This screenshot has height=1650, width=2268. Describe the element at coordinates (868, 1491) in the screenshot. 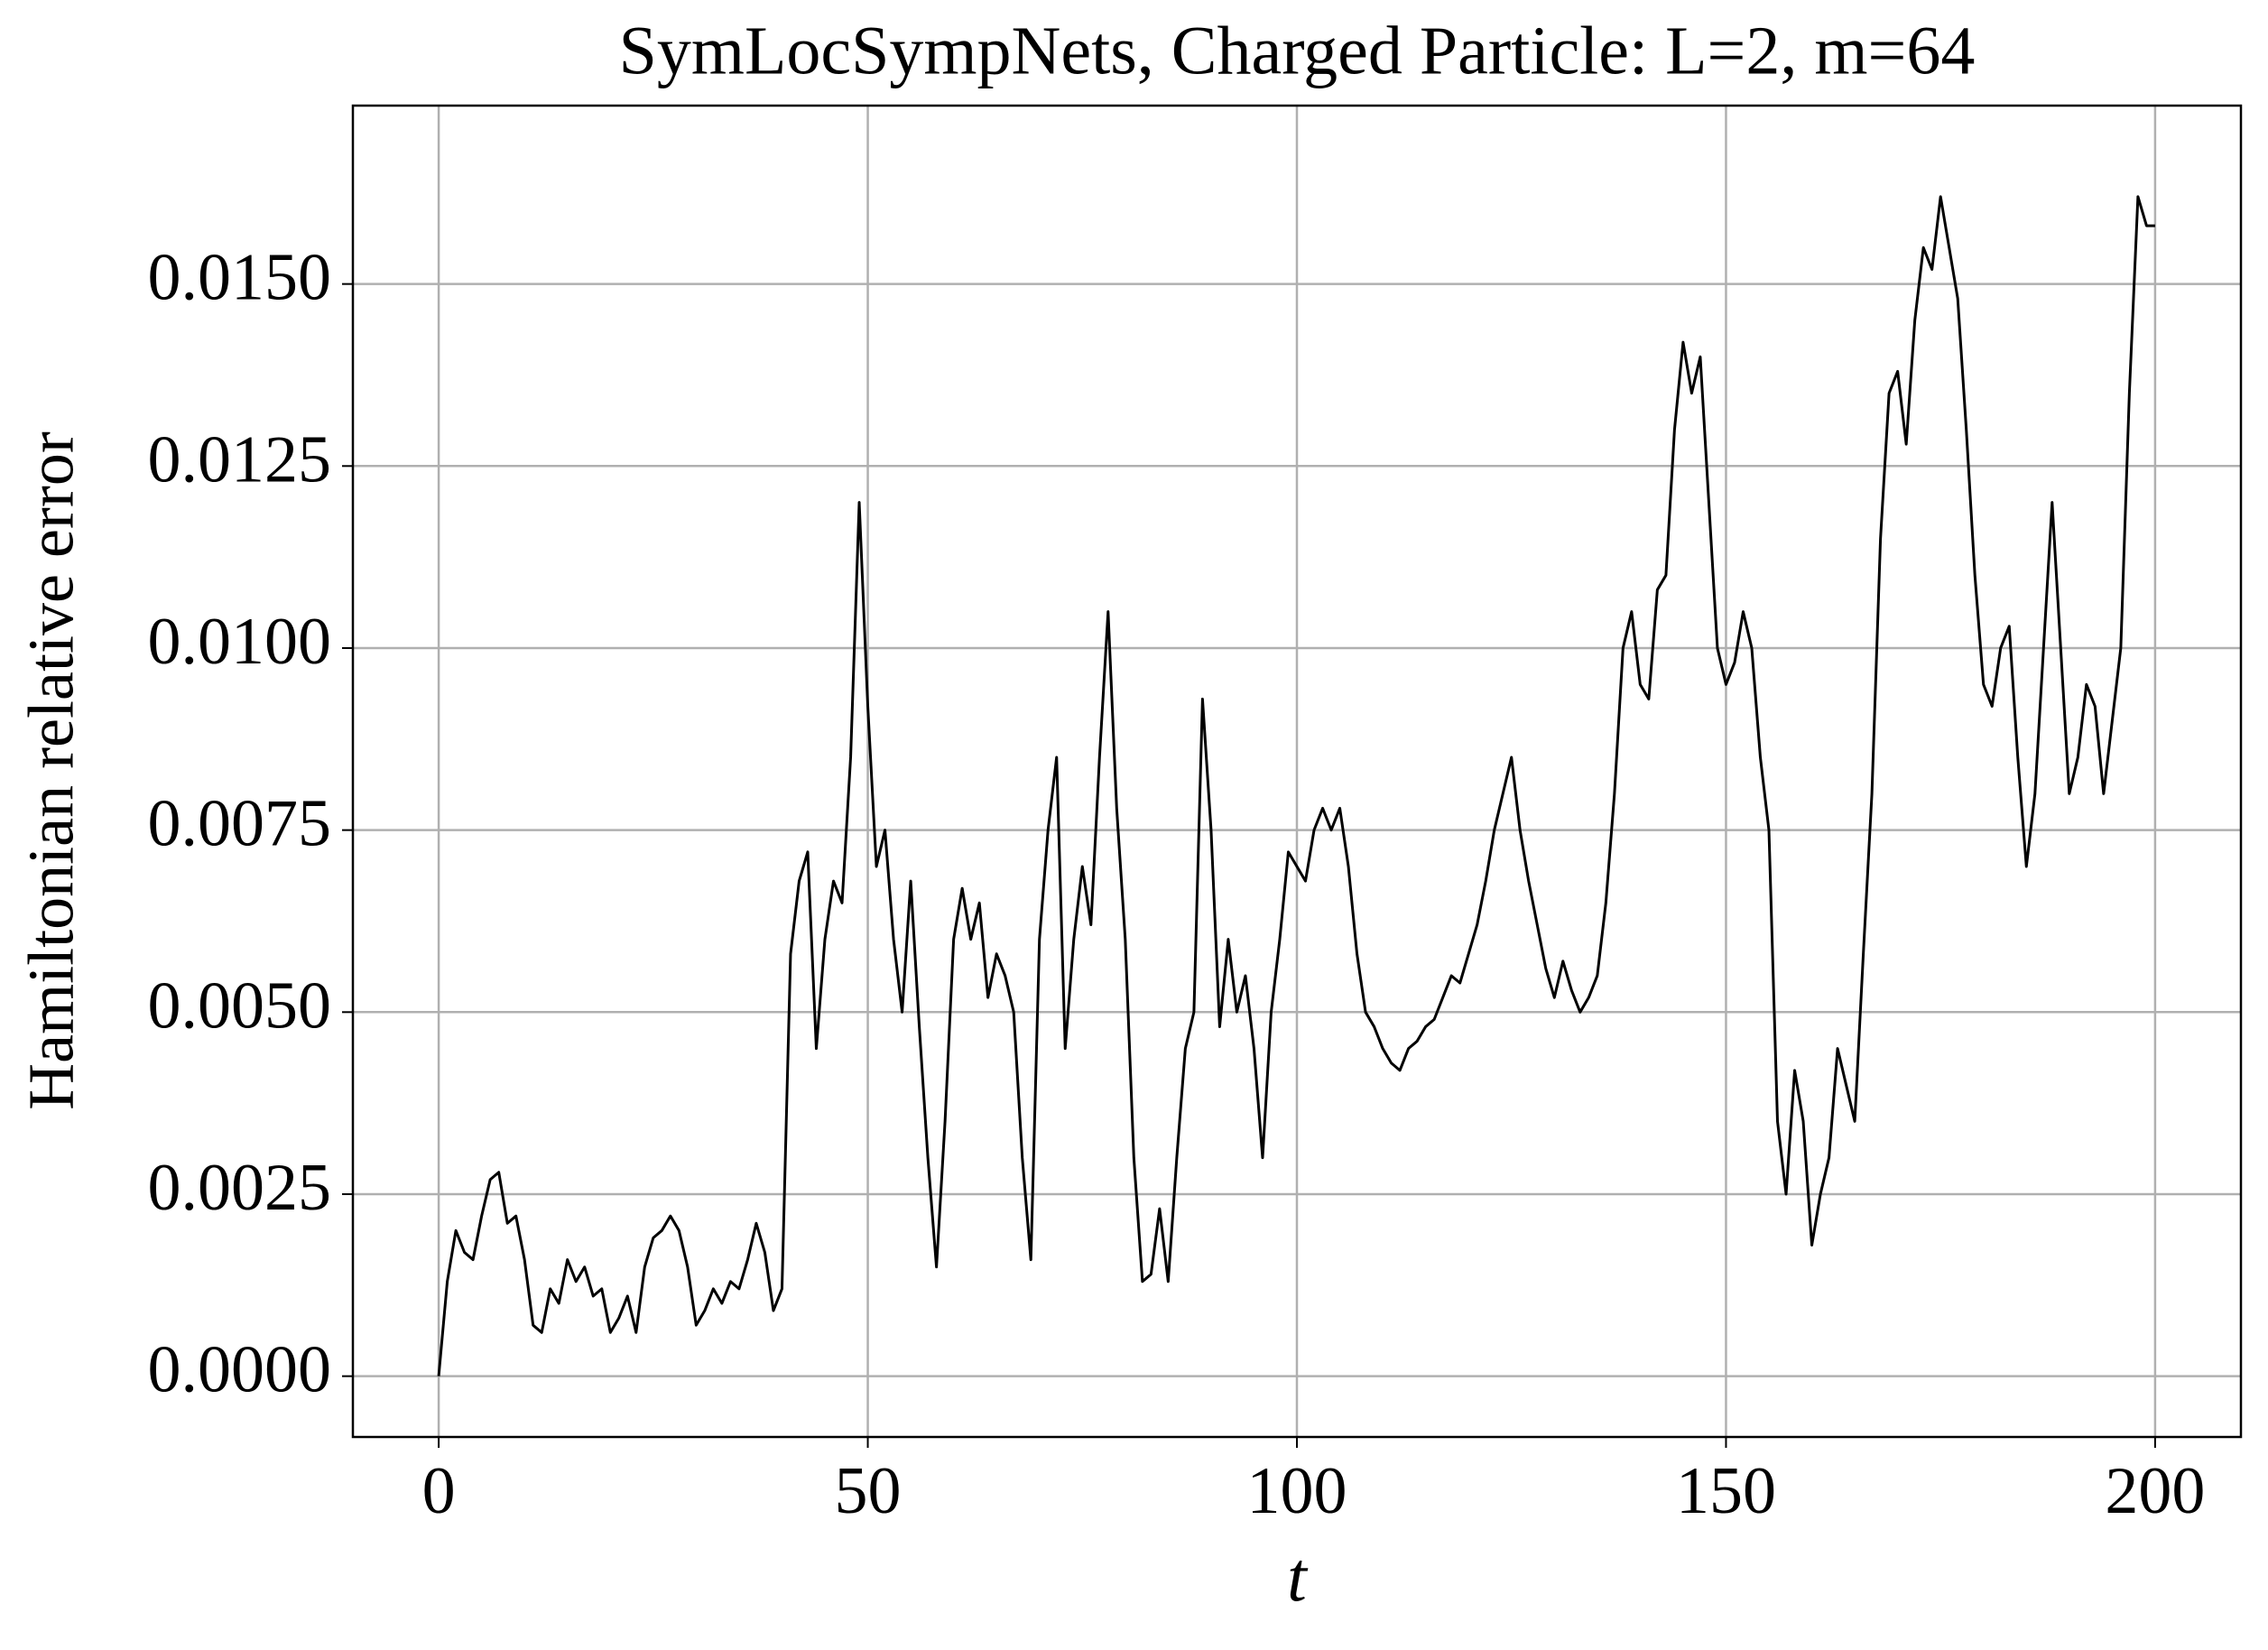

I see `x-tick-label: 50` at that location.